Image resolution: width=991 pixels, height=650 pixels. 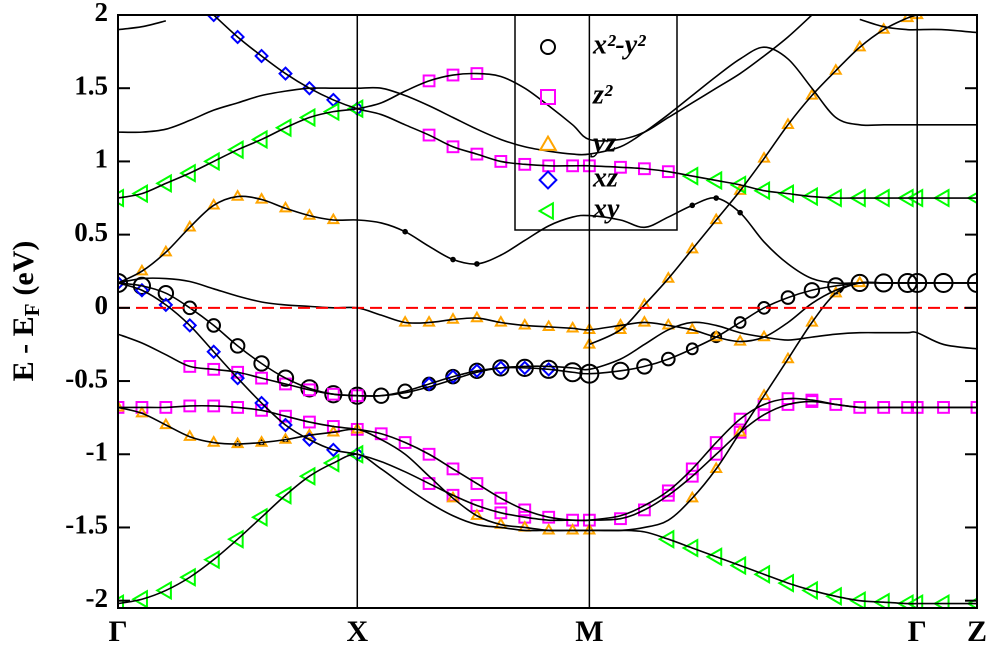 What do you see at coordinates (117, 631) in the screenshot?
I see `x-tick-label: Γ` at bounding box center [117, 631].